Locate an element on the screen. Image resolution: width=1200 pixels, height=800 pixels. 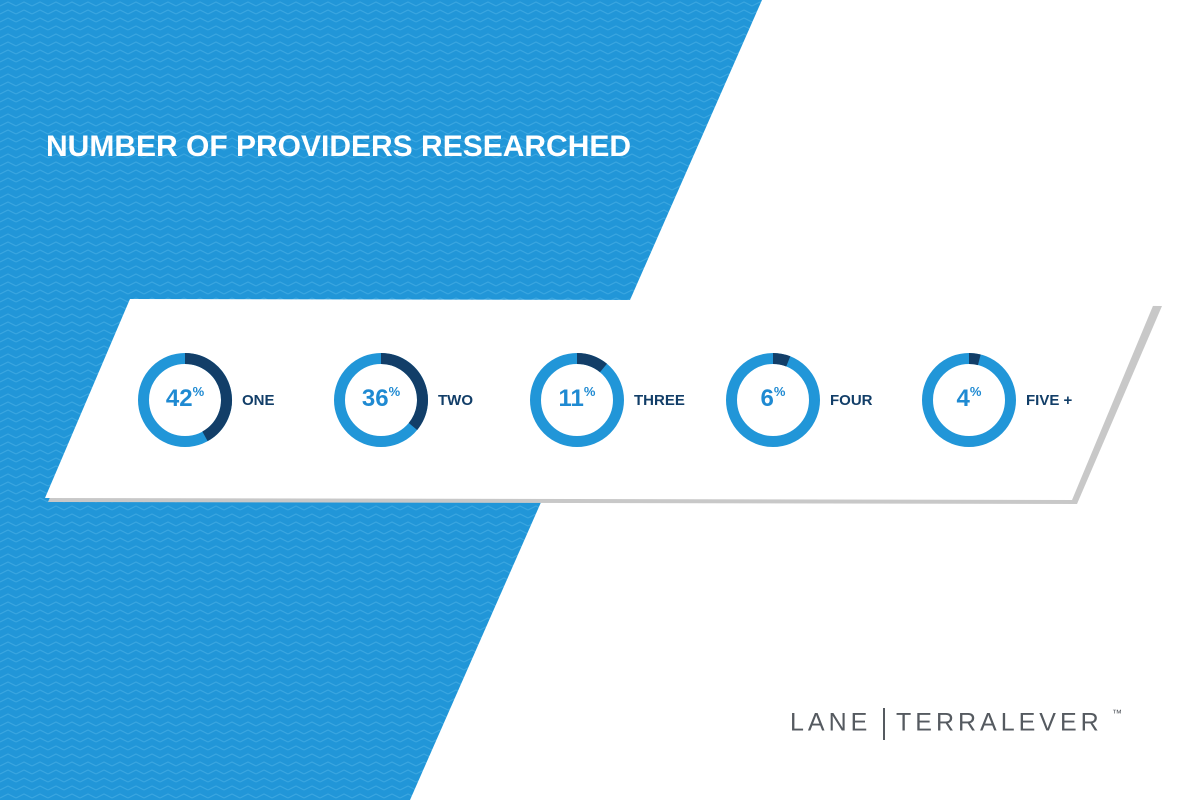
category-label: FIVE + is located at coordinates (1049, 400).